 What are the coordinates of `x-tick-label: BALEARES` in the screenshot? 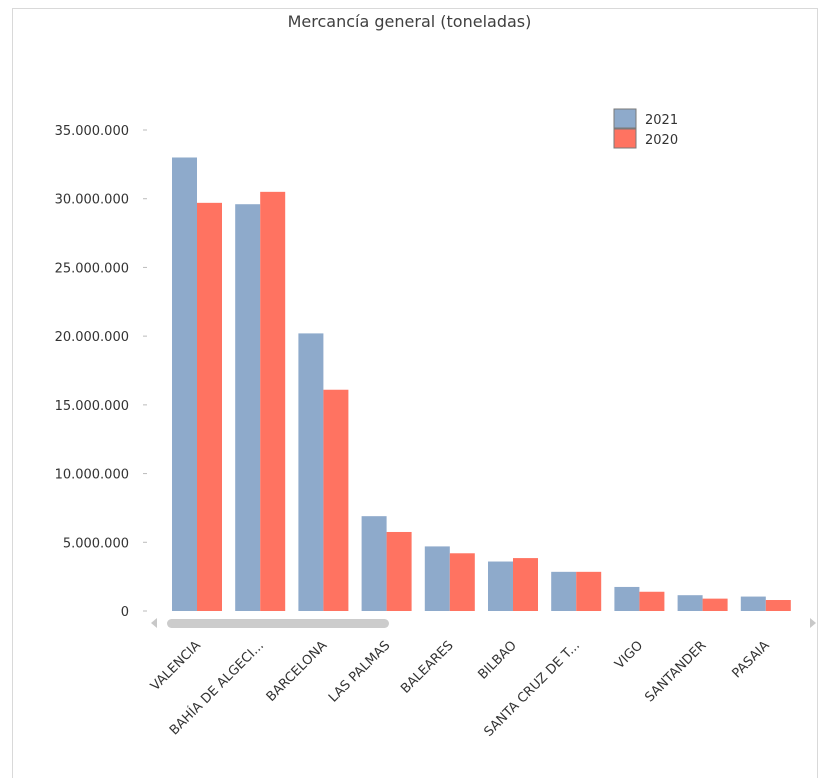 It's located at (427, 667).